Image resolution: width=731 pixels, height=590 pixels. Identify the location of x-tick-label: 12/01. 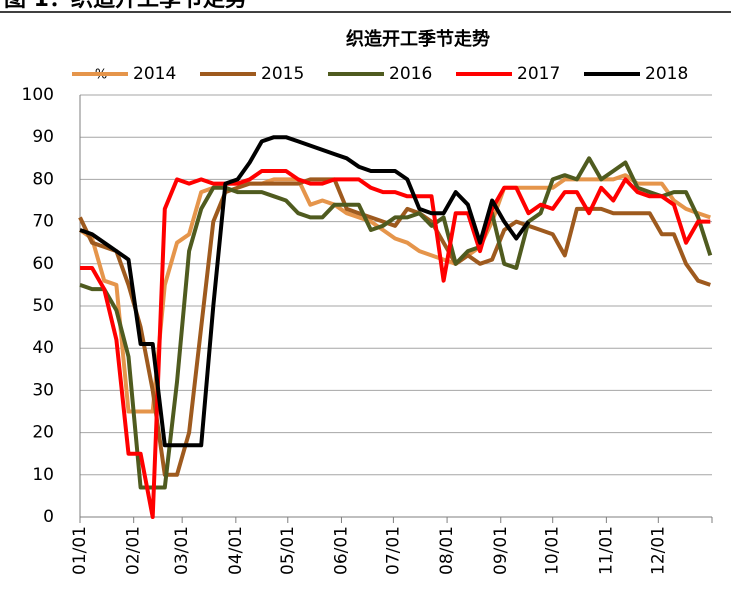
(658, 550).